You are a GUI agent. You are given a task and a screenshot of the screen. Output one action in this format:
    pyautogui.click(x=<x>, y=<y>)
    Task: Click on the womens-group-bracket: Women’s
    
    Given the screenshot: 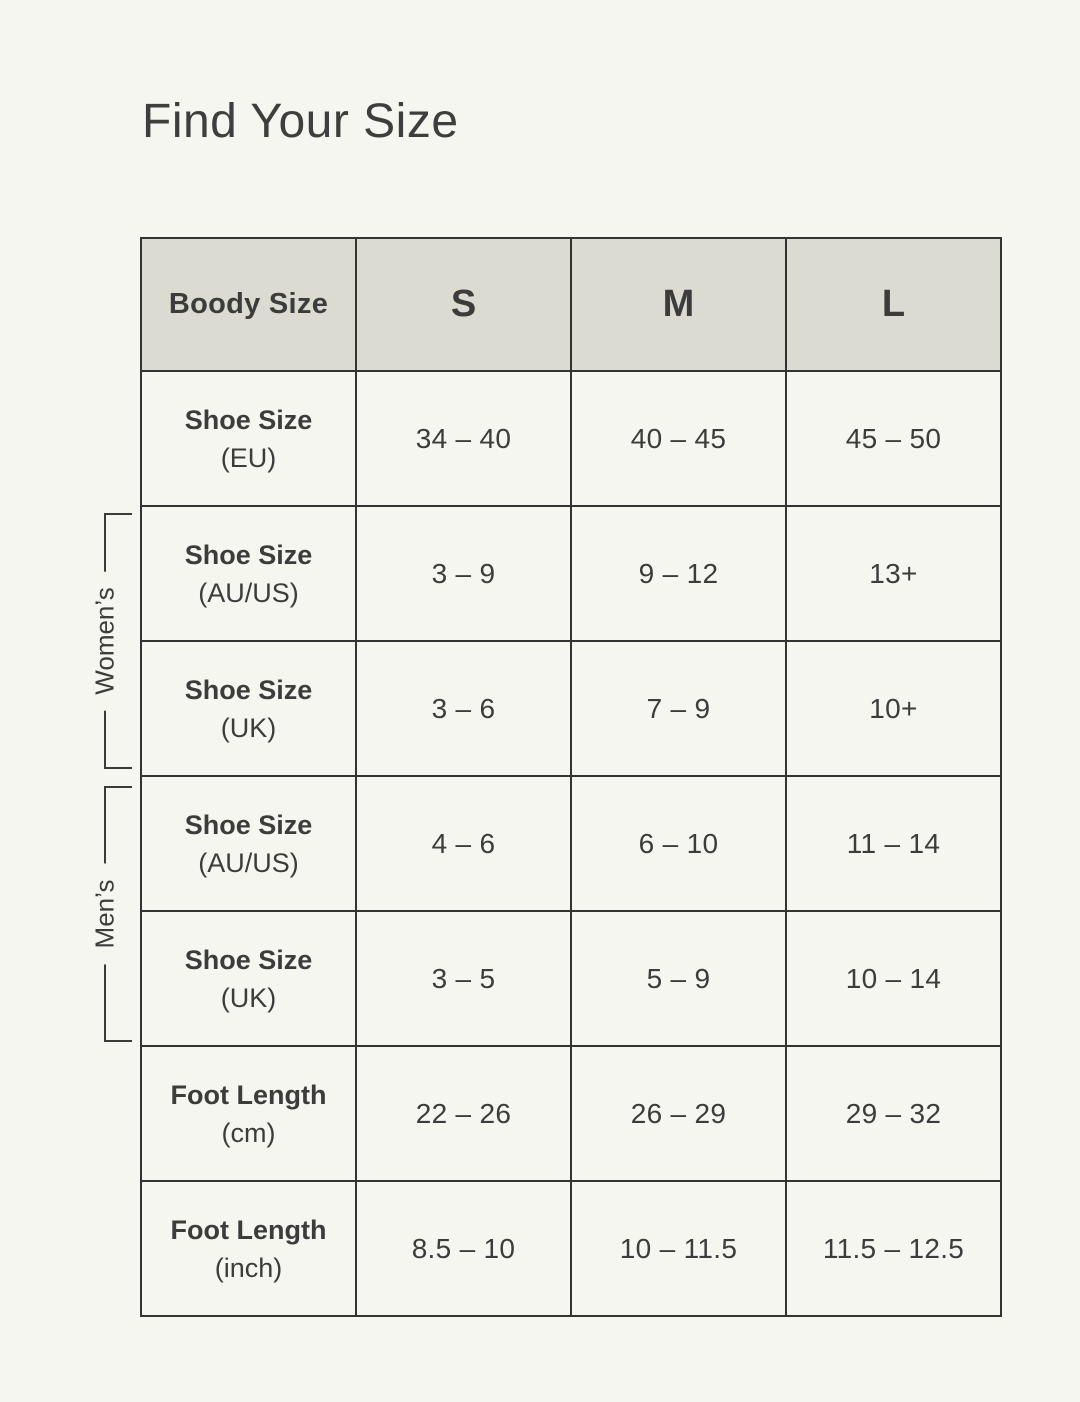 What is the action you would take?
    pyautogui.click(x=110, y=641)
    